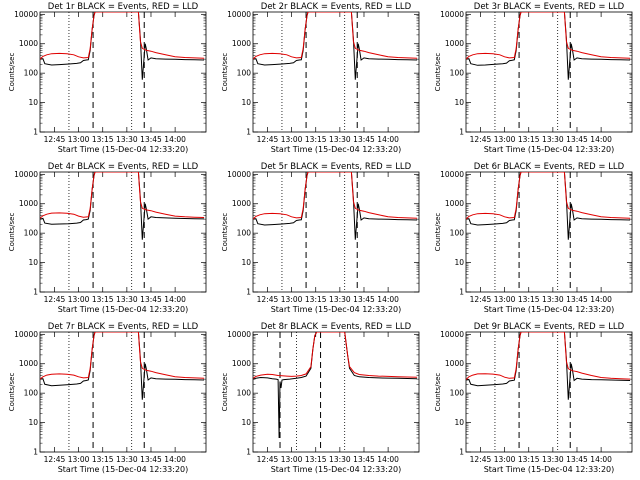 The width and height of the screenshot is (640, 480). I want to click on panel-title: Det 9r BLACK = Events, RED = LLD, so click(549, 327).